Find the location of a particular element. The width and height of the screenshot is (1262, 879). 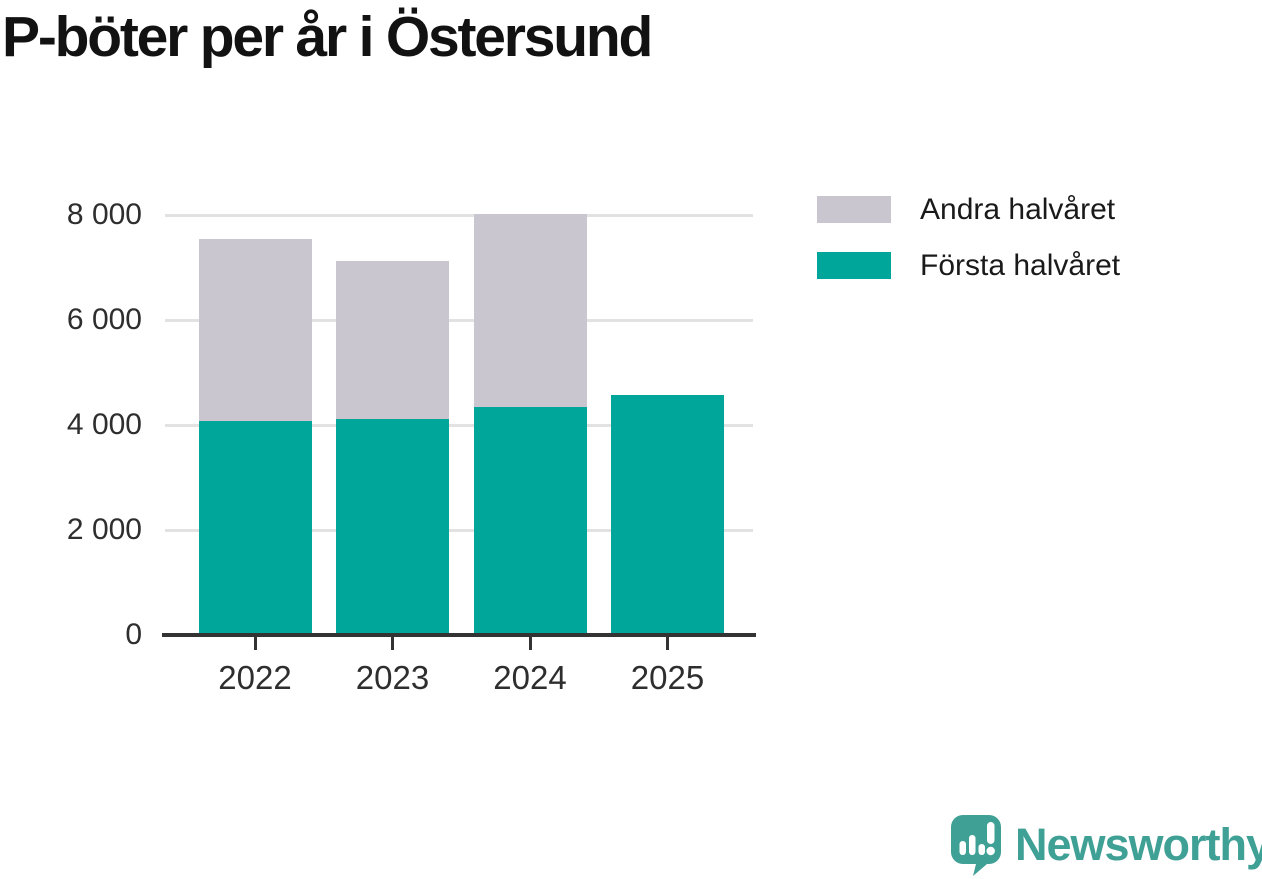

chart-title: P-böter per år i Östersund is located at coordinates (327, 37).